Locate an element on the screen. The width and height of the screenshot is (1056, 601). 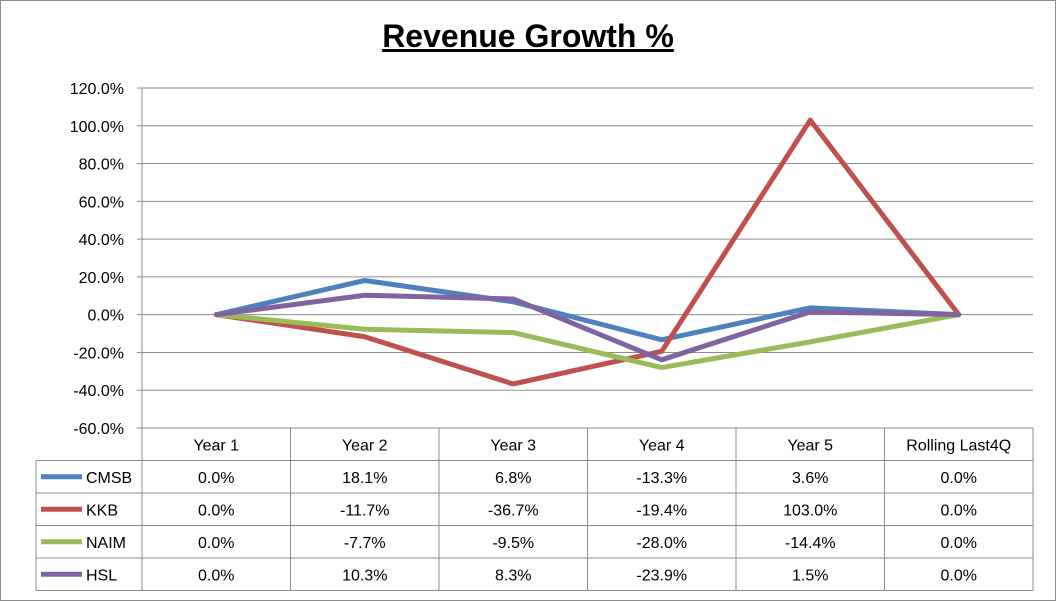
data-label: -23.9% is located at coordinates (661, 575).